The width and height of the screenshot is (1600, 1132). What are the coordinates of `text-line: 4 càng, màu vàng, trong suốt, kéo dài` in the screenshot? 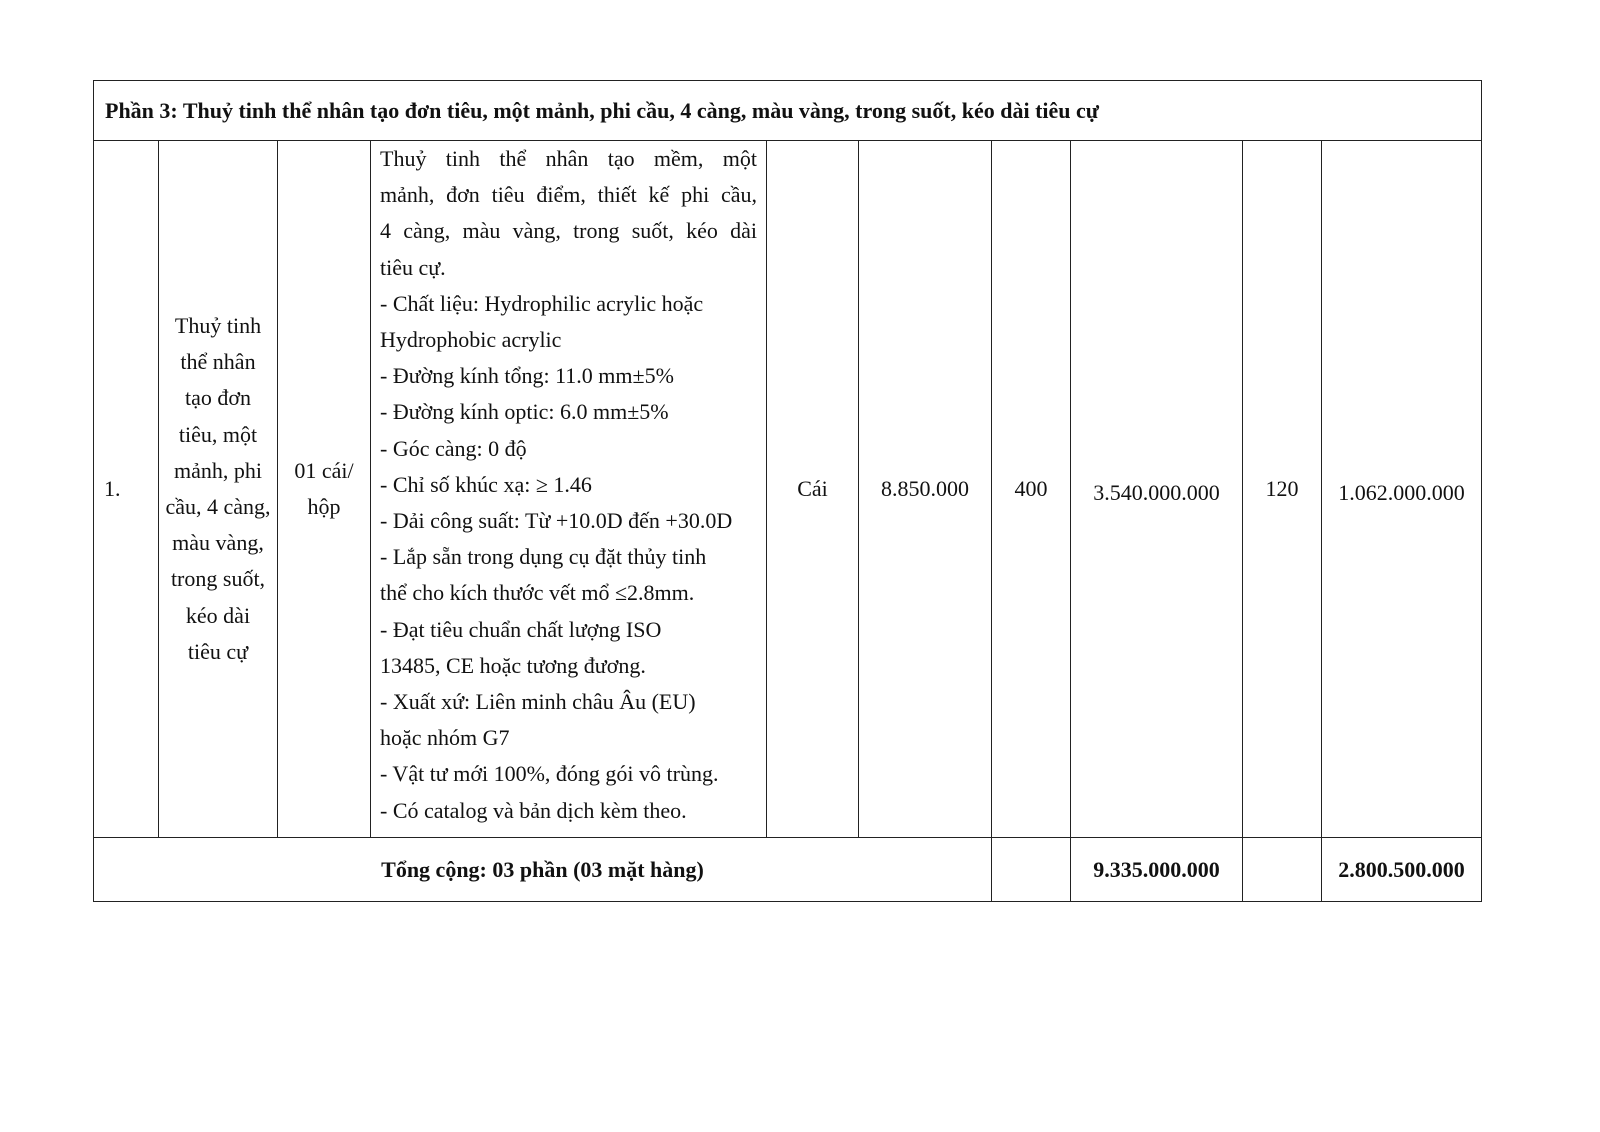 It's located at (568, 231).